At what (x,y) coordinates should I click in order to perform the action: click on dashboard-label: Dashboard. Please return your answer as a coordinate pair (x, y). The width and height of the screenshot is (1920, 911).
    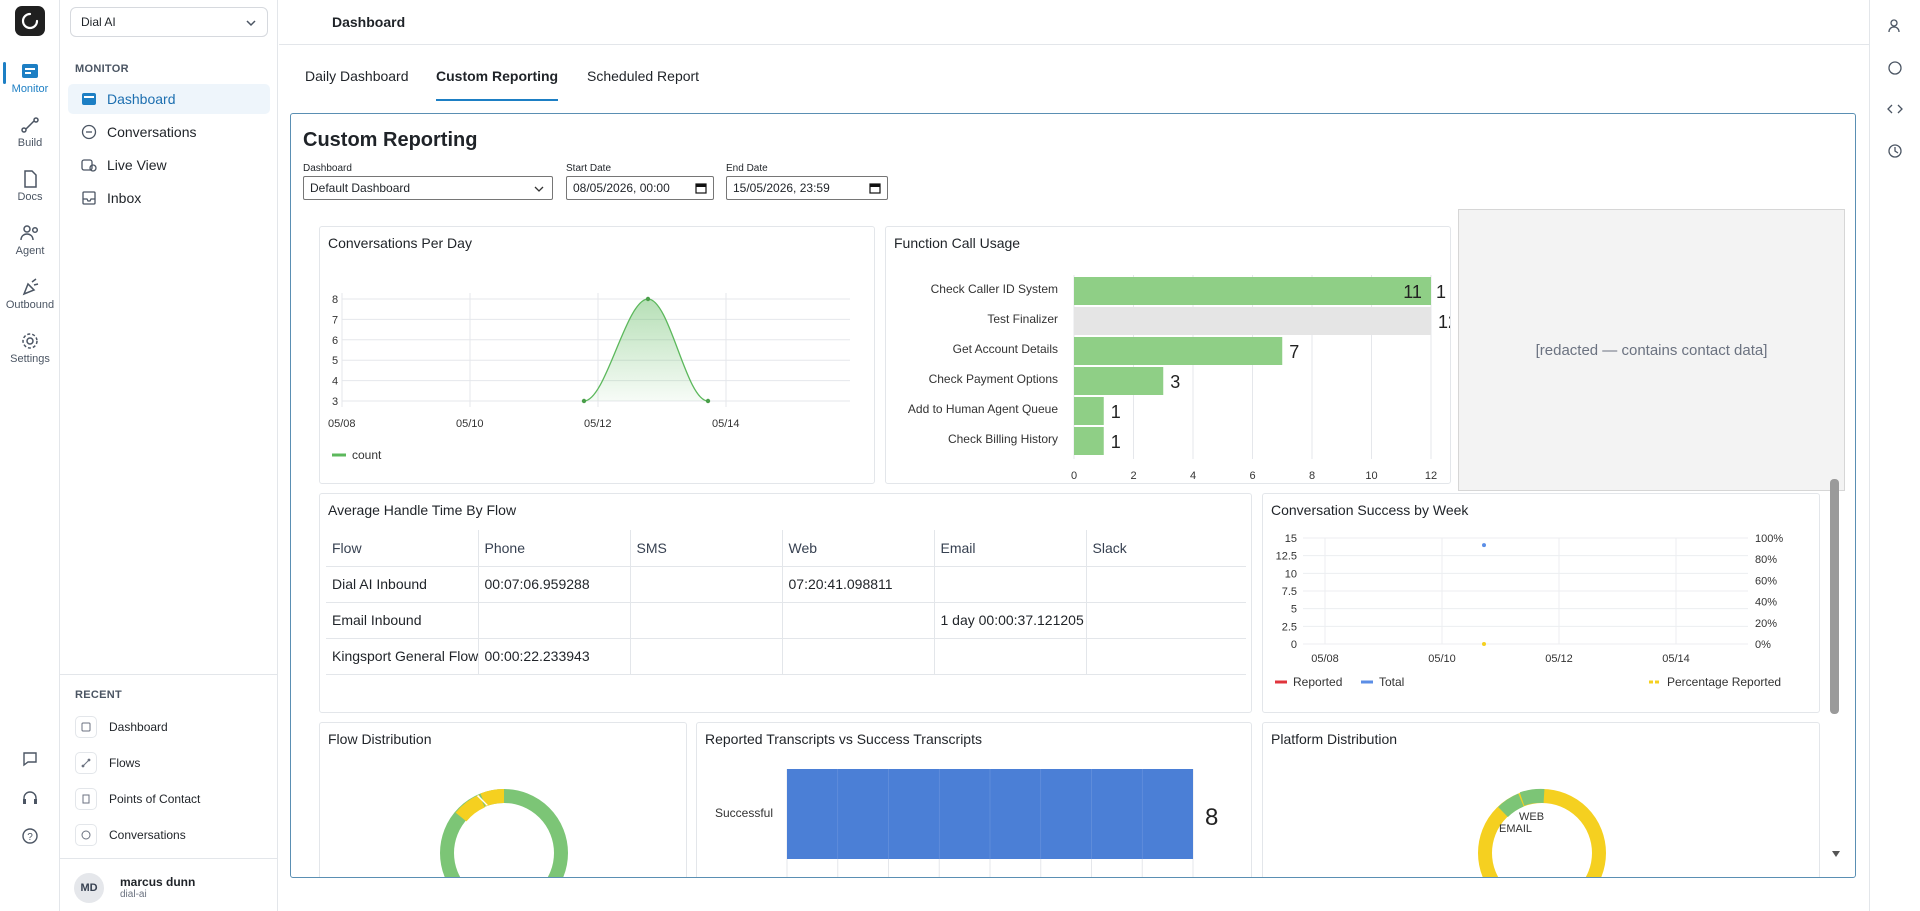
    Looking at the image, I should click on (327, 168).